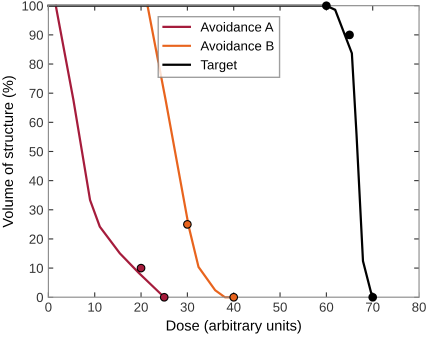 This screenshot has height=337, width=432. I want to click on y-tick-label: 10, so click(37, 268).